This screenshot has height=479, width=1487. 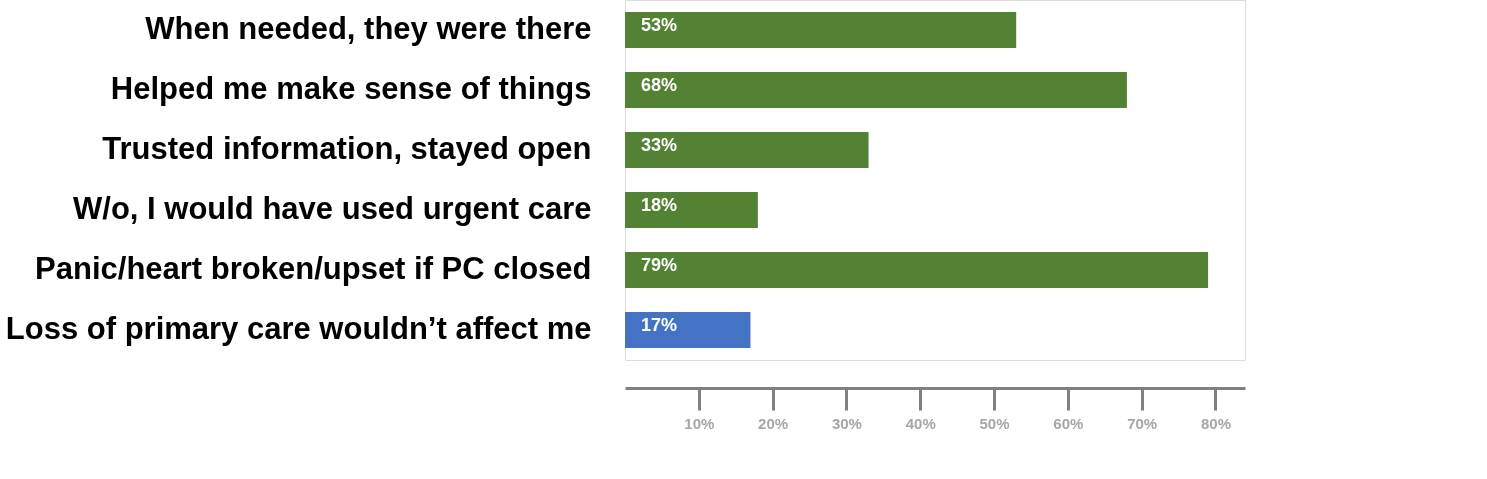 I want to click on data-label: 68%, so click(x=659, y=85).